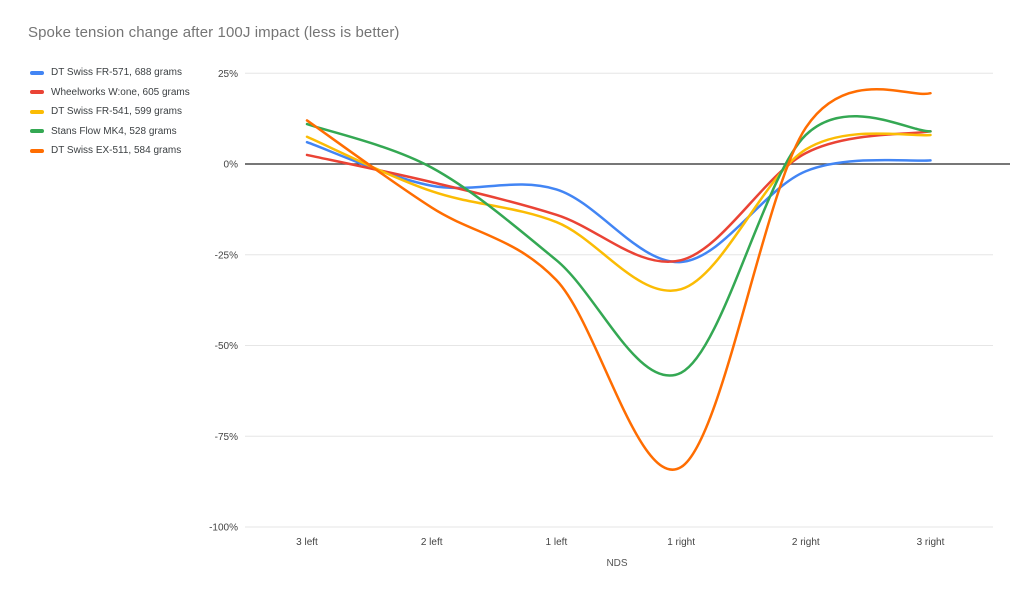  Describe the element at coordinates (806, 542) in the screenshot. I see `x-tick-label: 2 right` at that location.